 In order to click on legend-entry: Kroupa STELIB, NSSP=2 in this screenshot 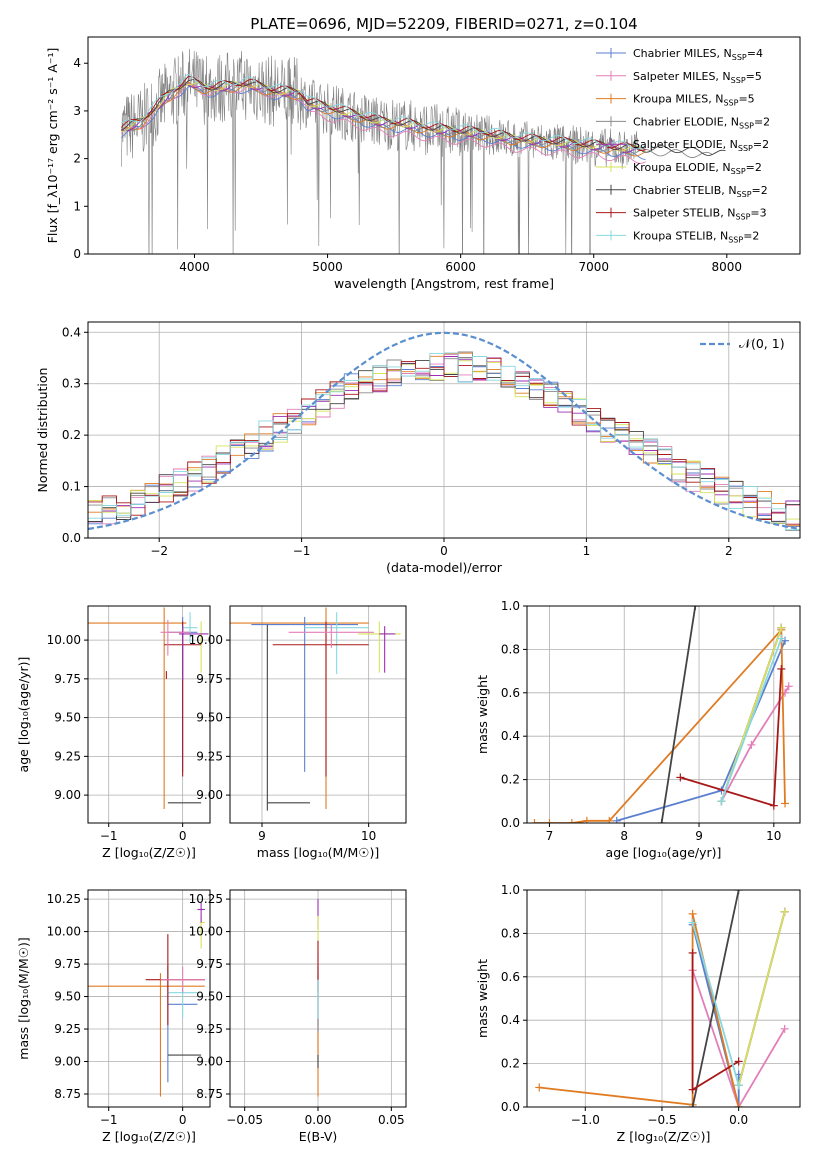, I will do `click(696, 236)`.